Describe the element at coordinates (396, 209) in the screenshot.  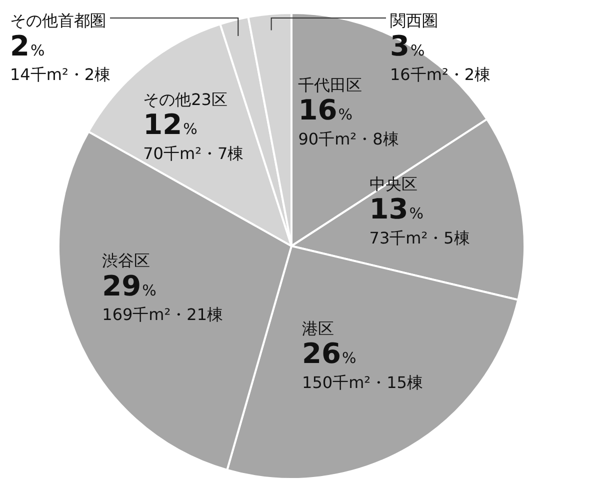
I see `data-label: 13%` at that location.